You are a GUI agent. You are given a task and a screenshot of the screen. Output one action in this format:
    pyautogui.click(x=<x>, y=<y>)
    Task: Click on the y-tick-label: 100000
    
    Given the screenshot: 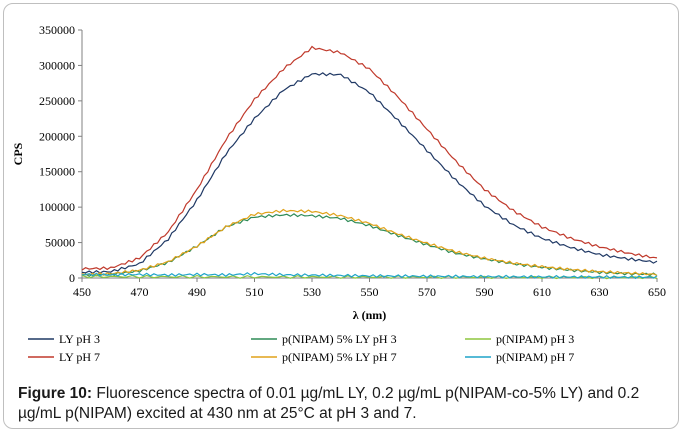 What is the action you would take?
    pyautogui.click(x=57, y=207)
    